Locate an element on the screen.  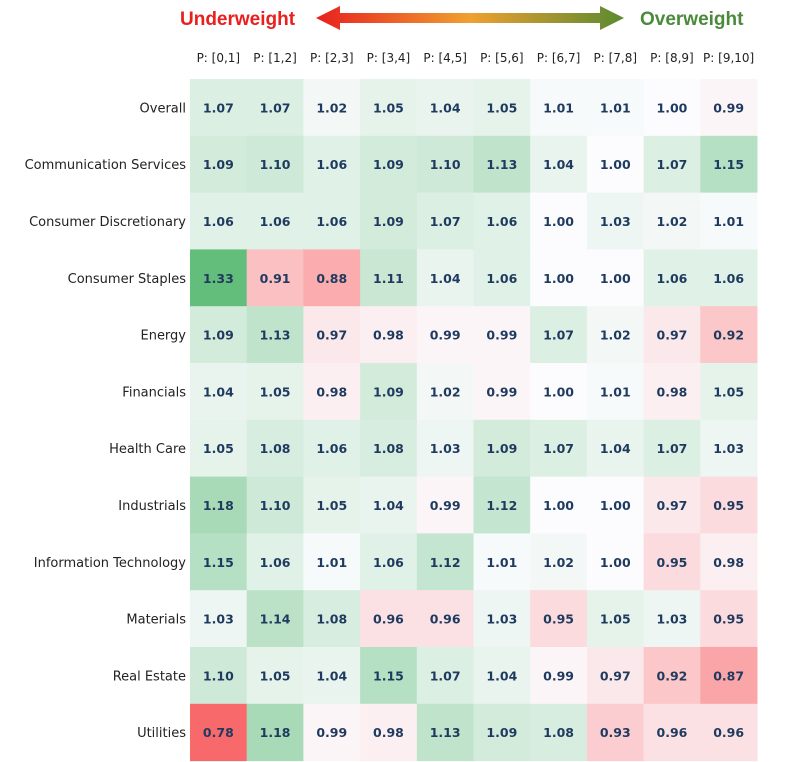
row-label: Utilities is located at coordinates (161, 733).